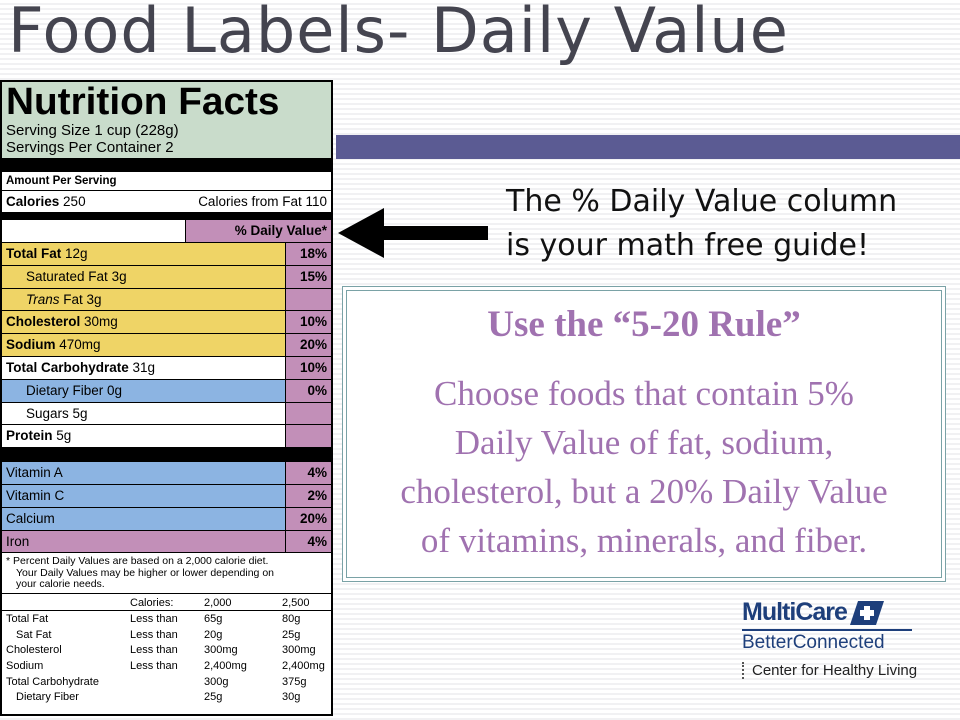 This screenshot has width=960, height=720. Describe the element at coordinates (166, 390) in the screenshot. I see `nutrient-row-dietary-fiber: Dietary Fiber 0g 0%` at that location.